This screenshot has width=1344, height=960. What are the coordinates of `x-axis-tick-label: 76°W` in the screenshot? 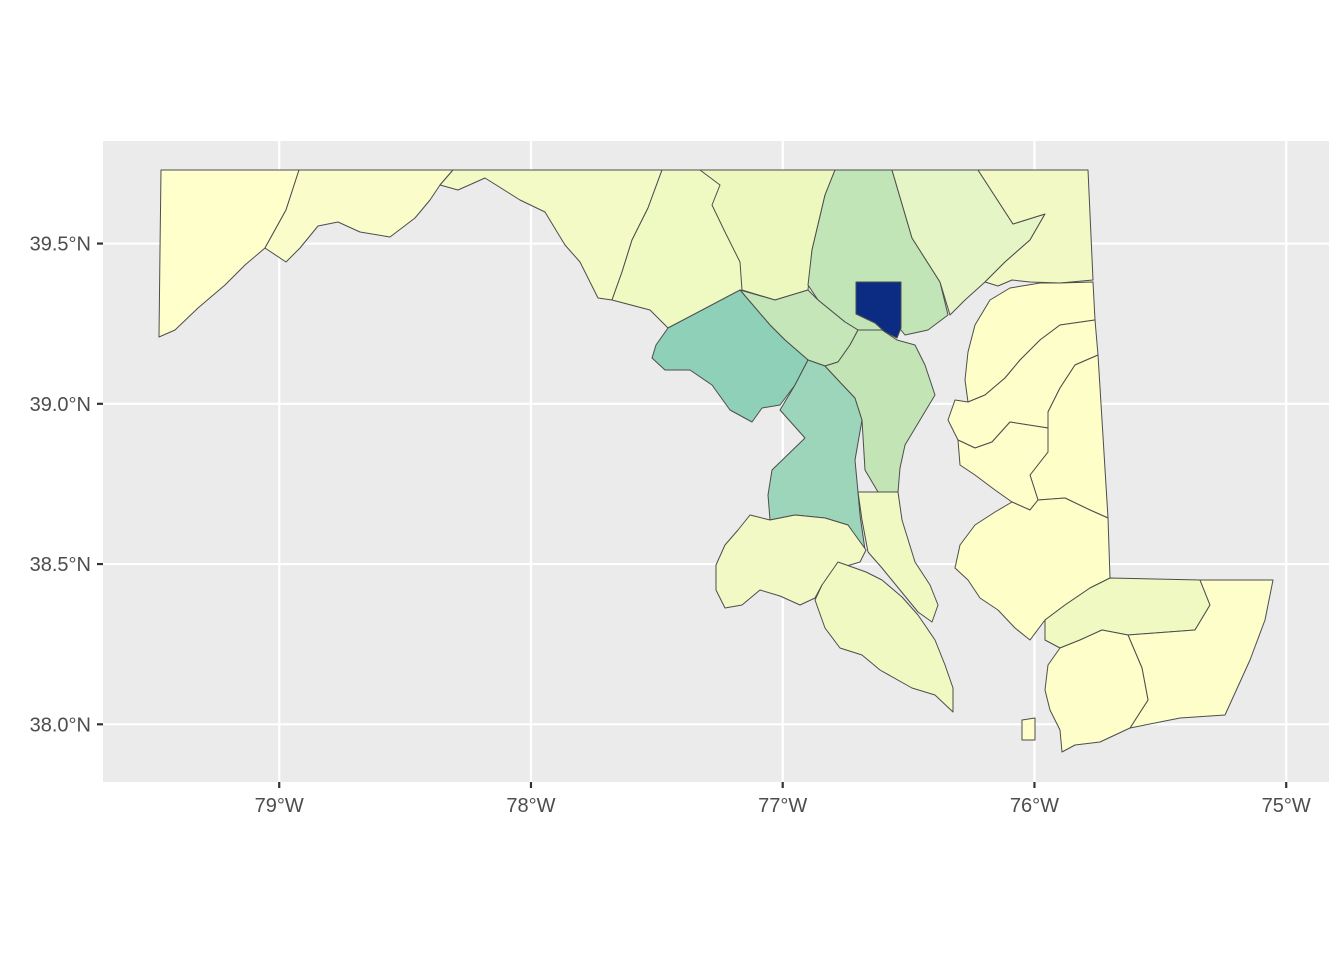 It's located at (1034, 806).